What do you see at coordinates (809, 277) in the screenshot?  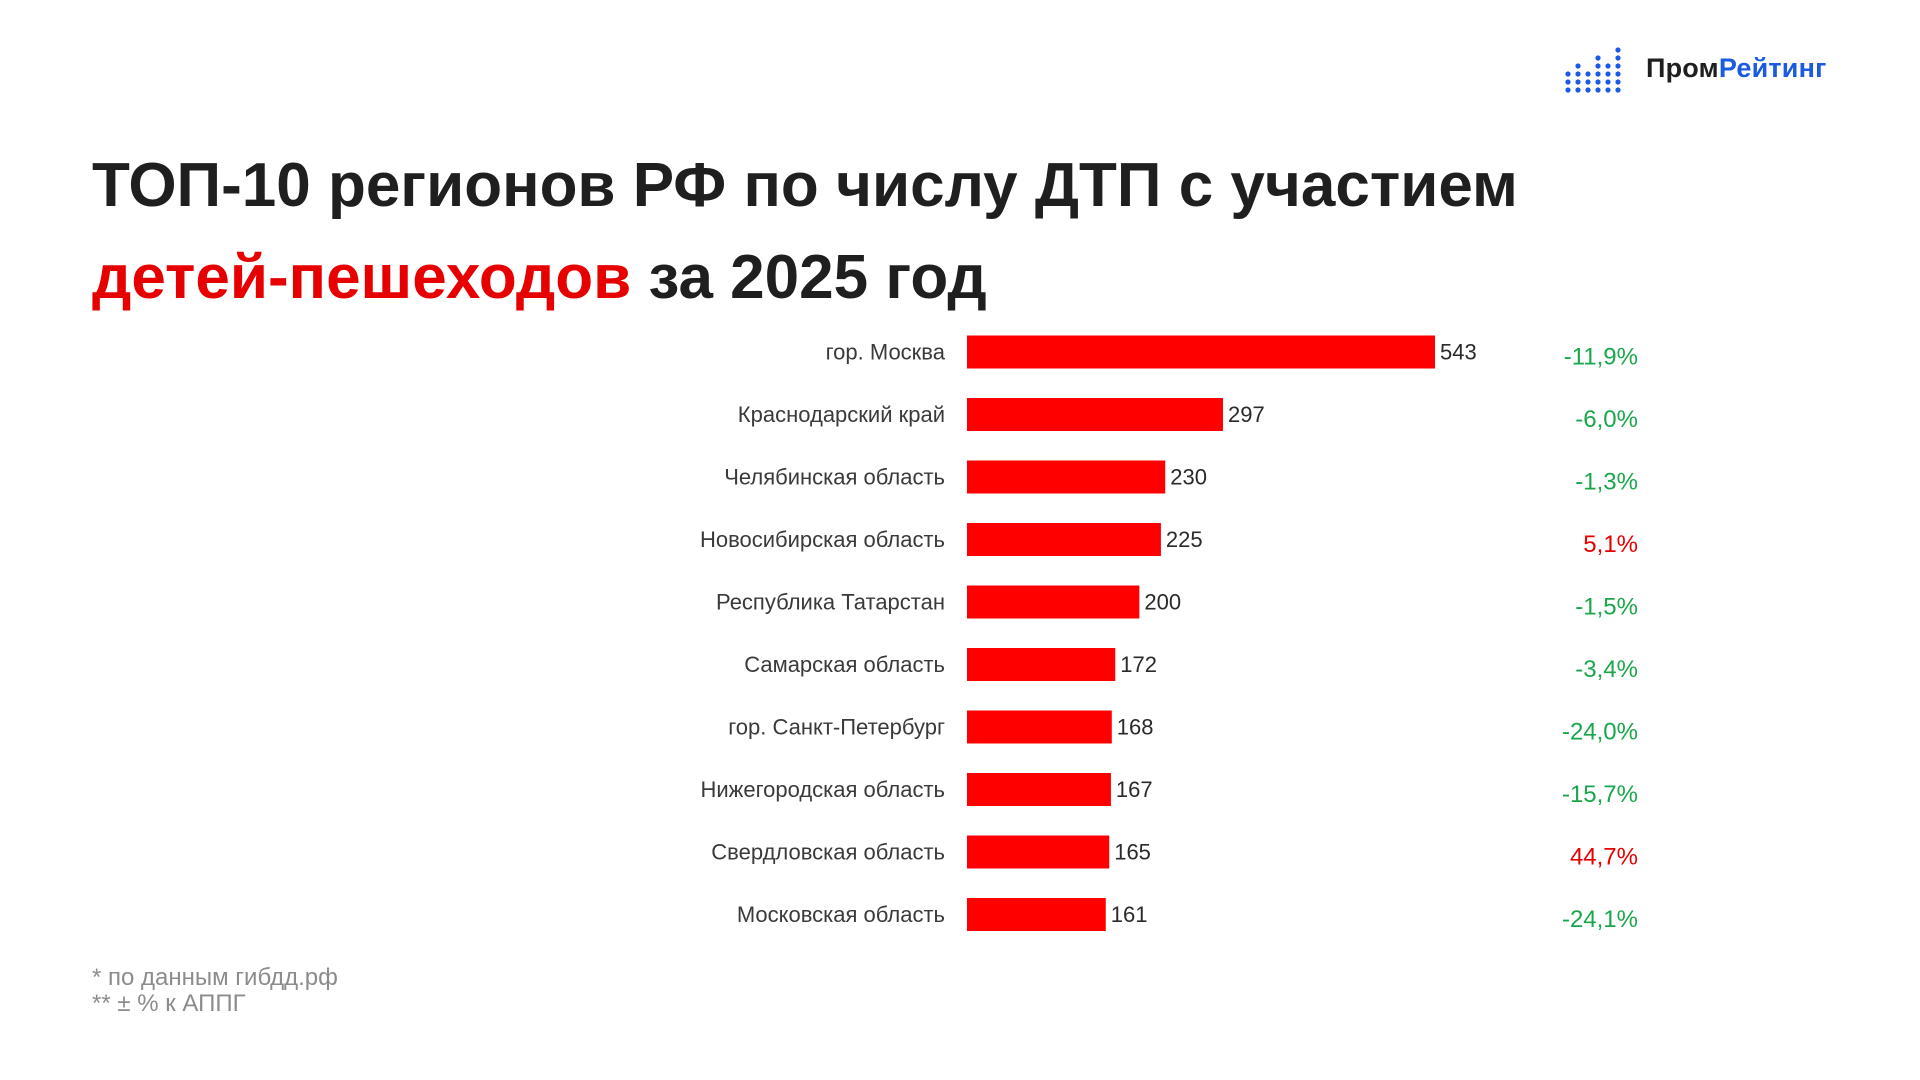 I see `title-line-2-rest: за 2025 год` at bounding box center [809, 277].